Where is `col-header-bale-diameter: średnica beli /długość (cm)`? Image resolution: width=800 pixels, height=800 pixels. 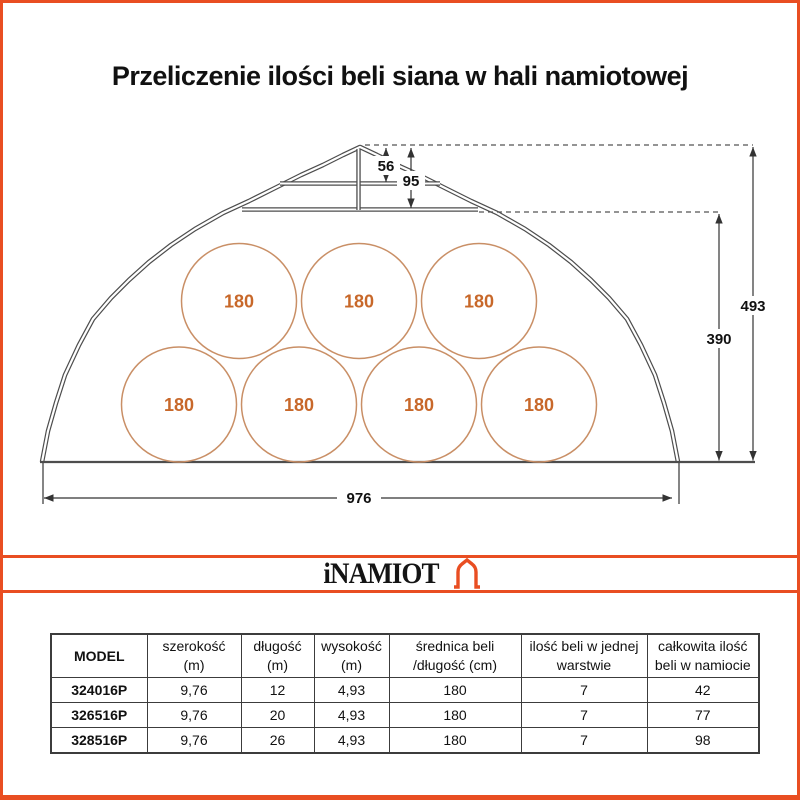
col-header-bale-diameter: średnica beli /długość (cm) is located at coordinates (455, 655).